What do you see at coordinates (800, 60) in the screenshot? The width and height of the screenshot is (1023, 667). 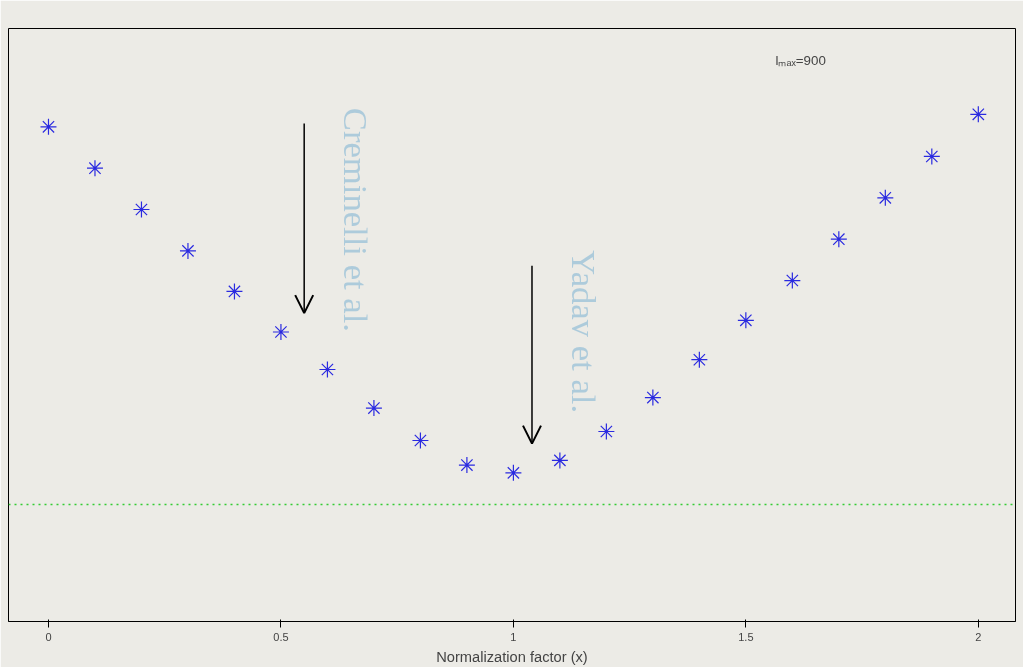 I see `text: lₘₐₓ=900` at bounding box center [800, 60].